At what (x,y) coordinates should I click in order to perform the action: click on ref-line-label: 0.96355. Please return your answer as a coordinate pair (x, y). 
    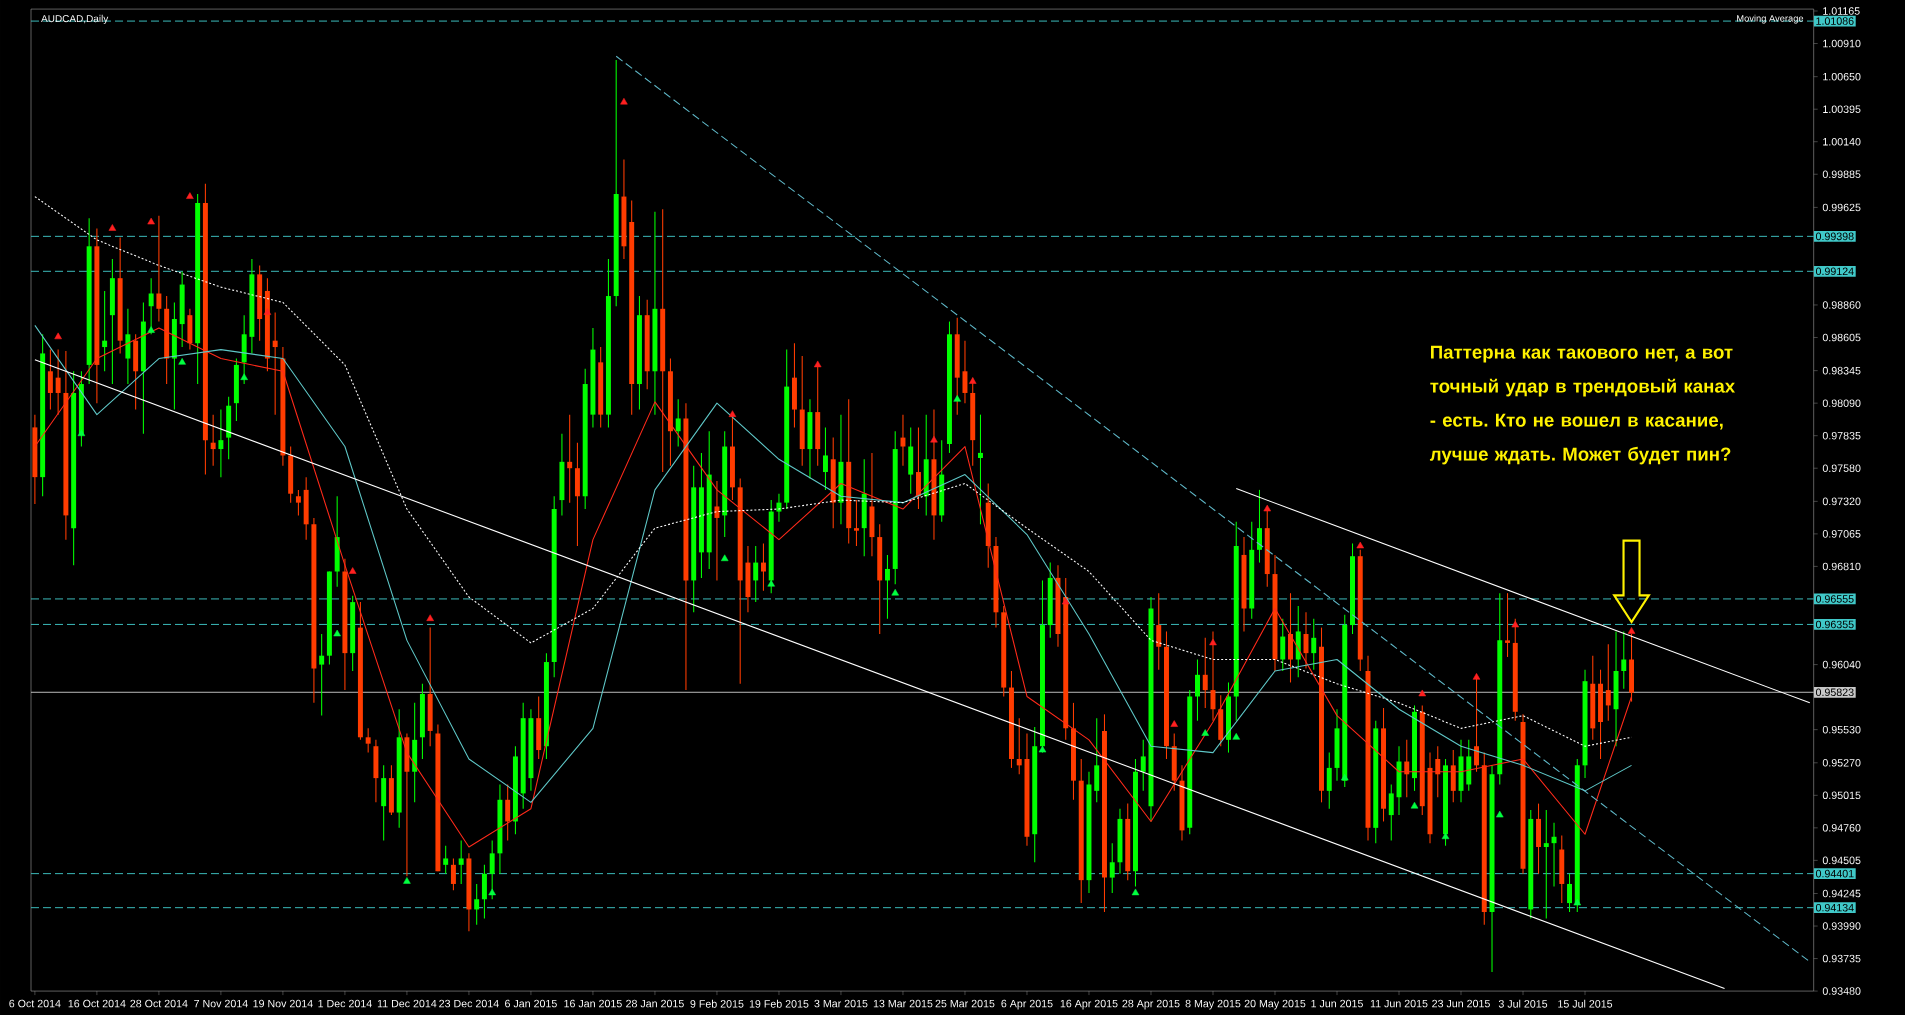
    Looking at the image, I should click on (1834, 624).